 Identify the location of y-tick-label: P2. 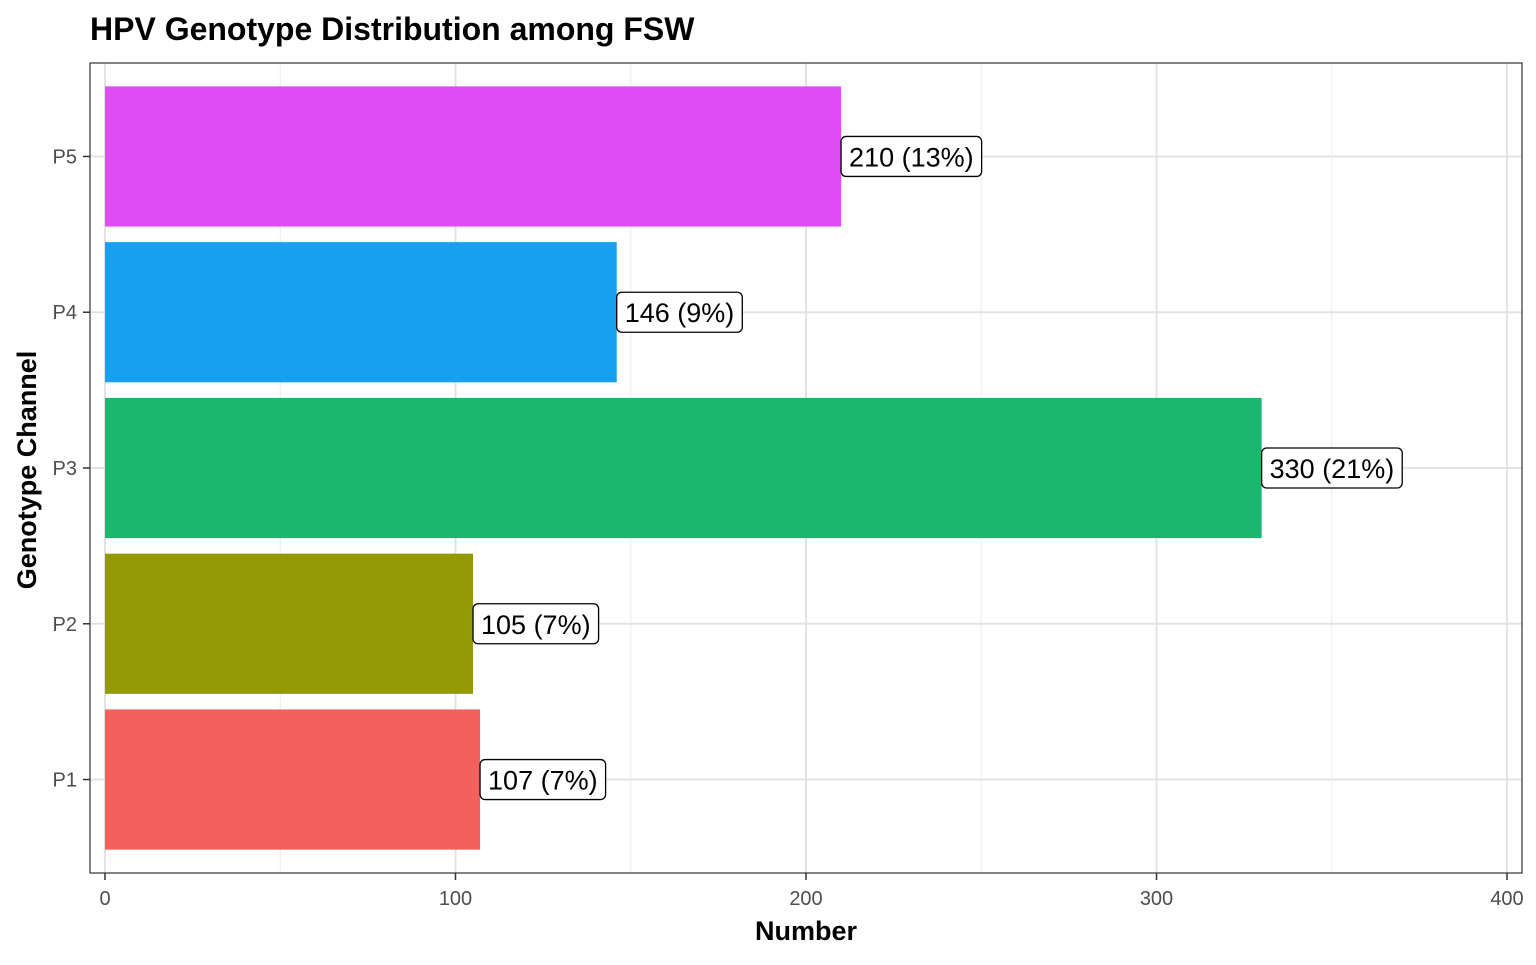
(65, 625).